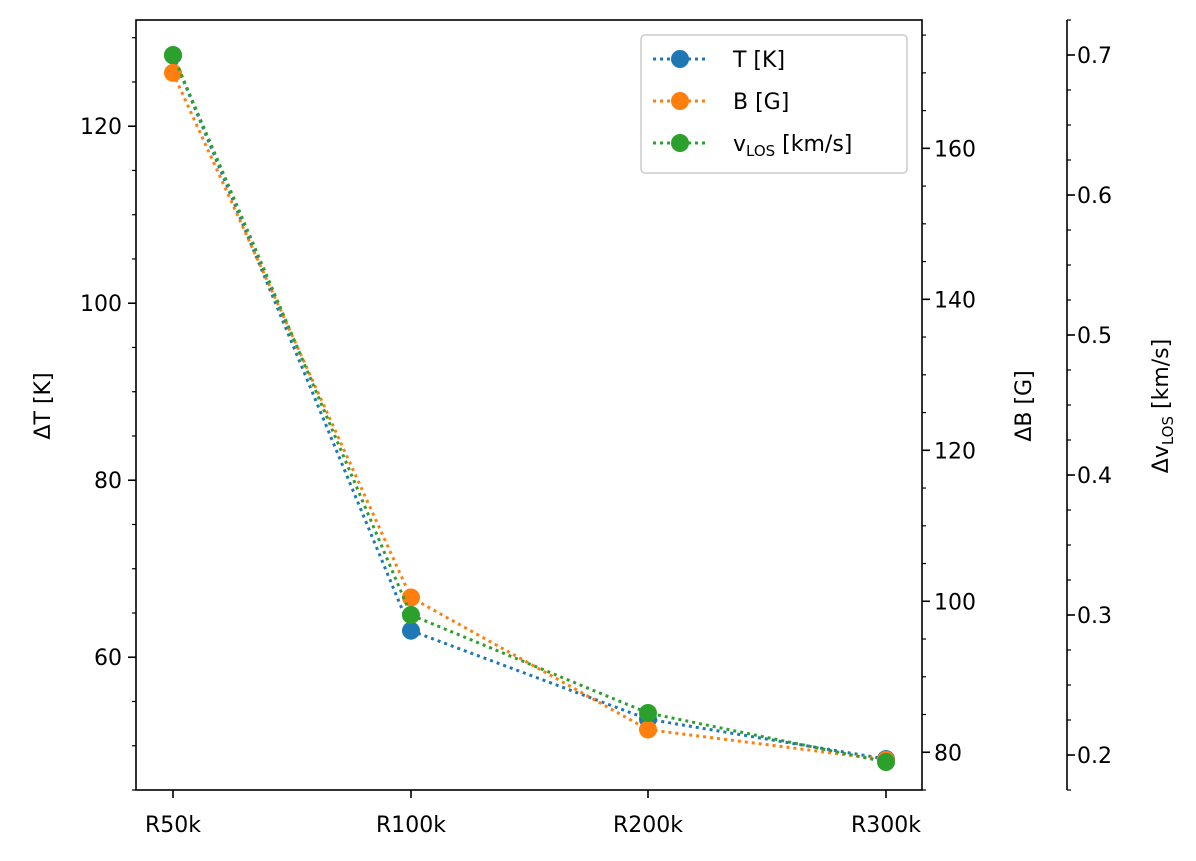  What do you see at coordinates (1168, 430) in the screenshot?
I see `far-right-axis-label-sub: LOS` at bounding box center [1168, 430].